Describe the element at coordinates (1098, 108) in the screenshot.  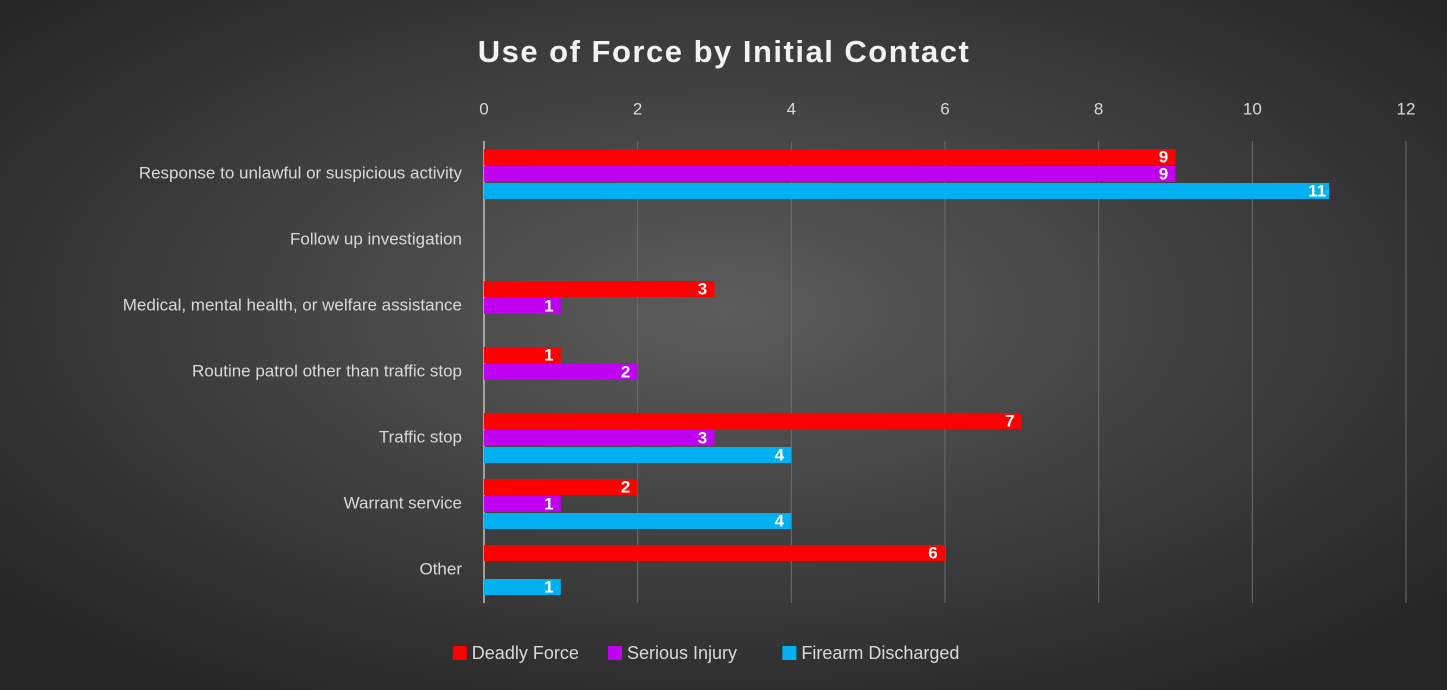
I see `x-tick-label: 8` at that location.